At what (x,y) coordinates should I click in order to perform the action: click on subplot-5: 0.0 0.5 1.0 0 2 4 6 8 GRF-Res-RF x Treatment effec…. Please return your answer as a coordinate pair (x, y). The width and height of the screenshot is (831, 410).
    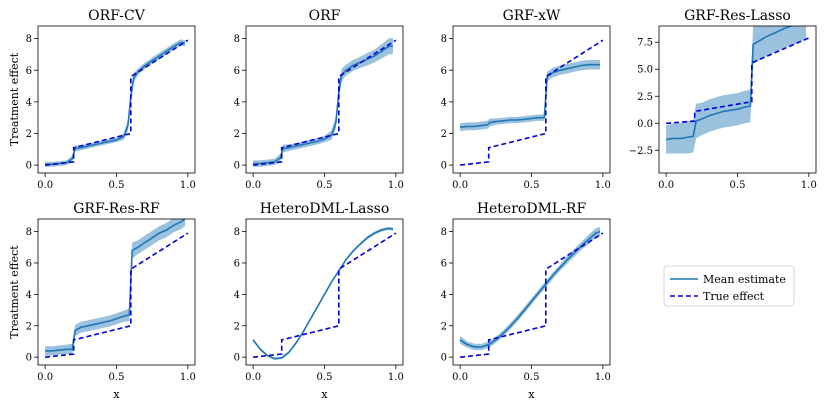
    Looking at the image, I should click on (102, 301).